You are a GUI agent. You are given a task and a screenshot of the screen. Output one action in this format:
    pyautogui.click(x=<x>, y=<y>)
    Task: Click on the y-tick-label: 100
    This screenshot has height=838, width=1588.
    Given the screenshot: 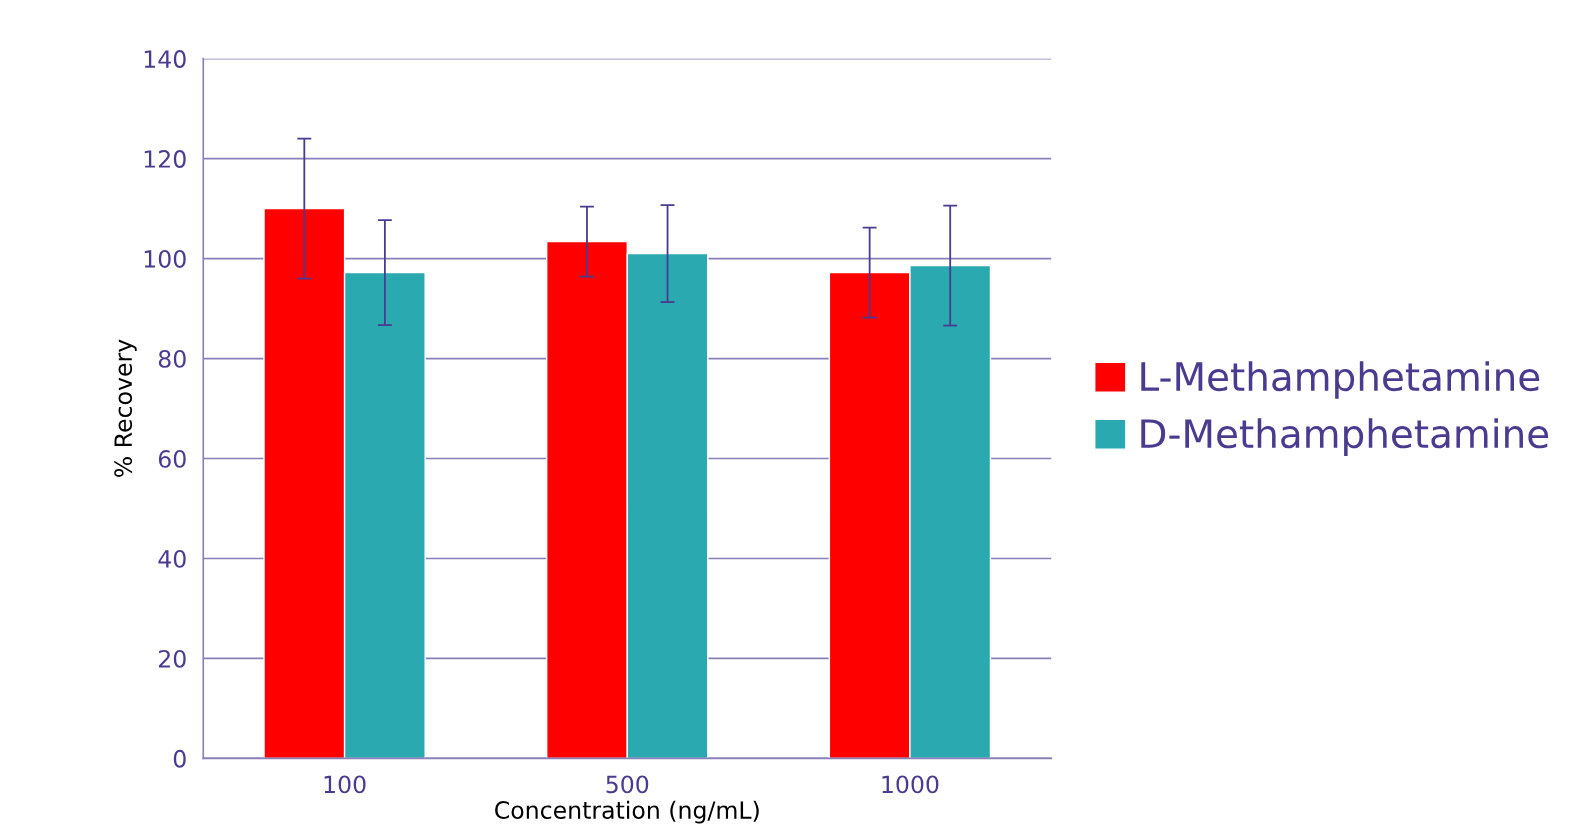 What is the action you would take?
    pyautogui.click(x=165, y=259)
    